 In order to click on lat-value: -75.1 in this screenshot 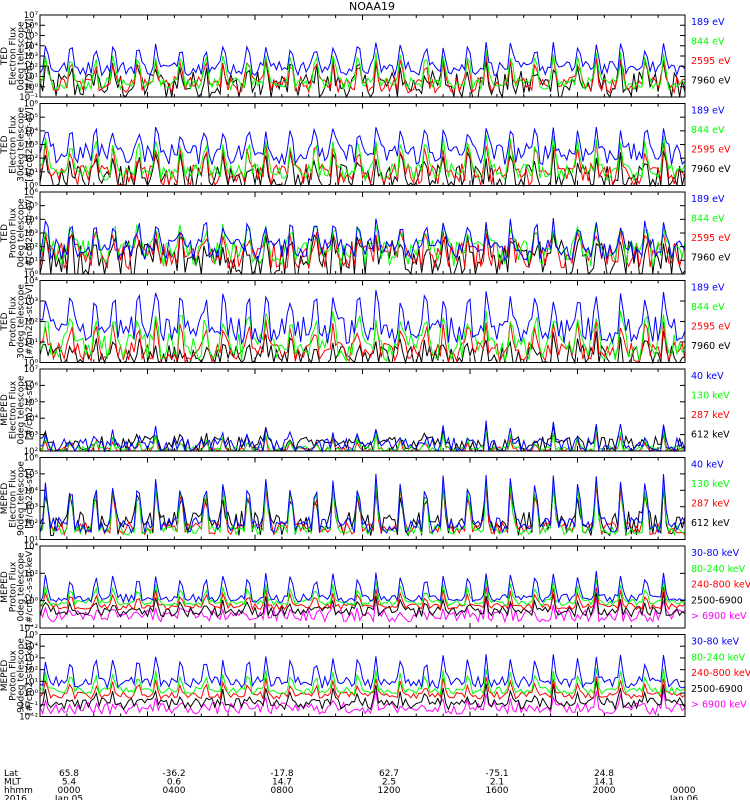, I will do `click(496, 774)`.